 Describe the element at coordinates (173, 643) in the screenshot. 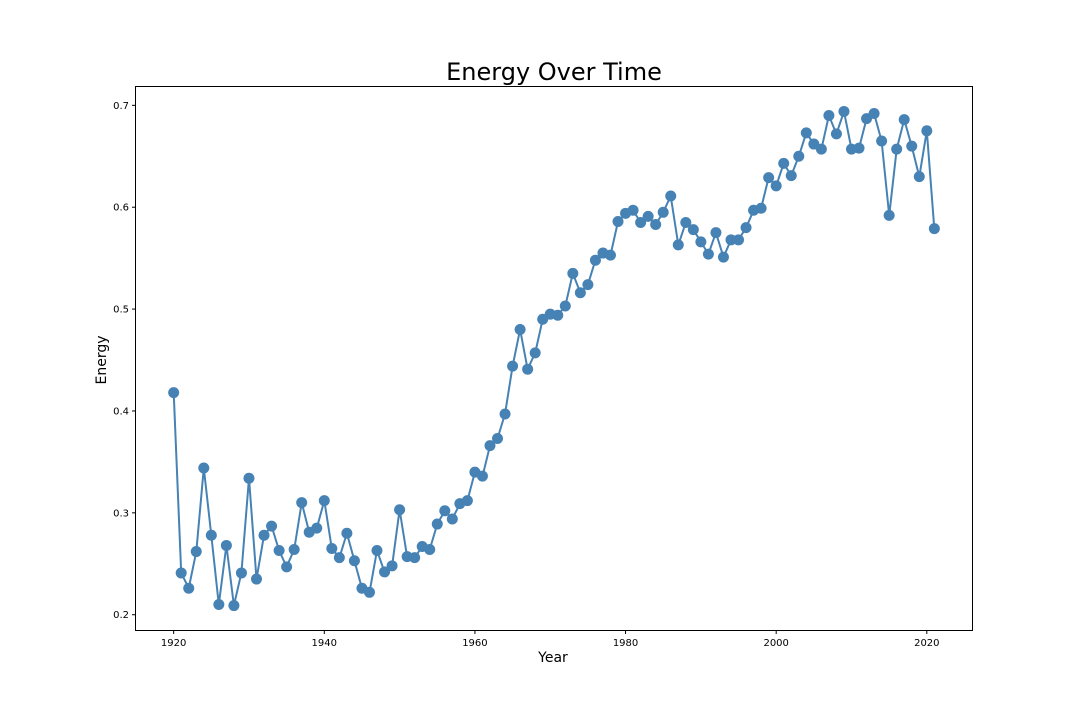

I see `x-tick-label: 1920` at that location.